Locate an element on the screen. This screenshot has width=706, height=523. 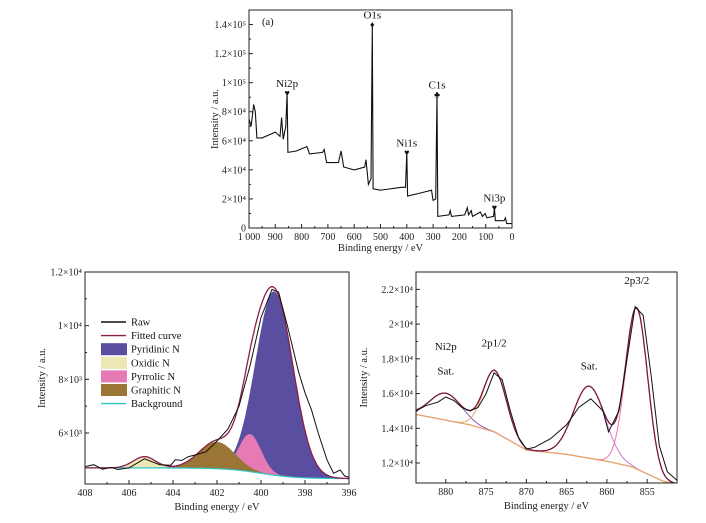
y-tick-label: 1.8×10⁴ is located at coordinates (397, 359).